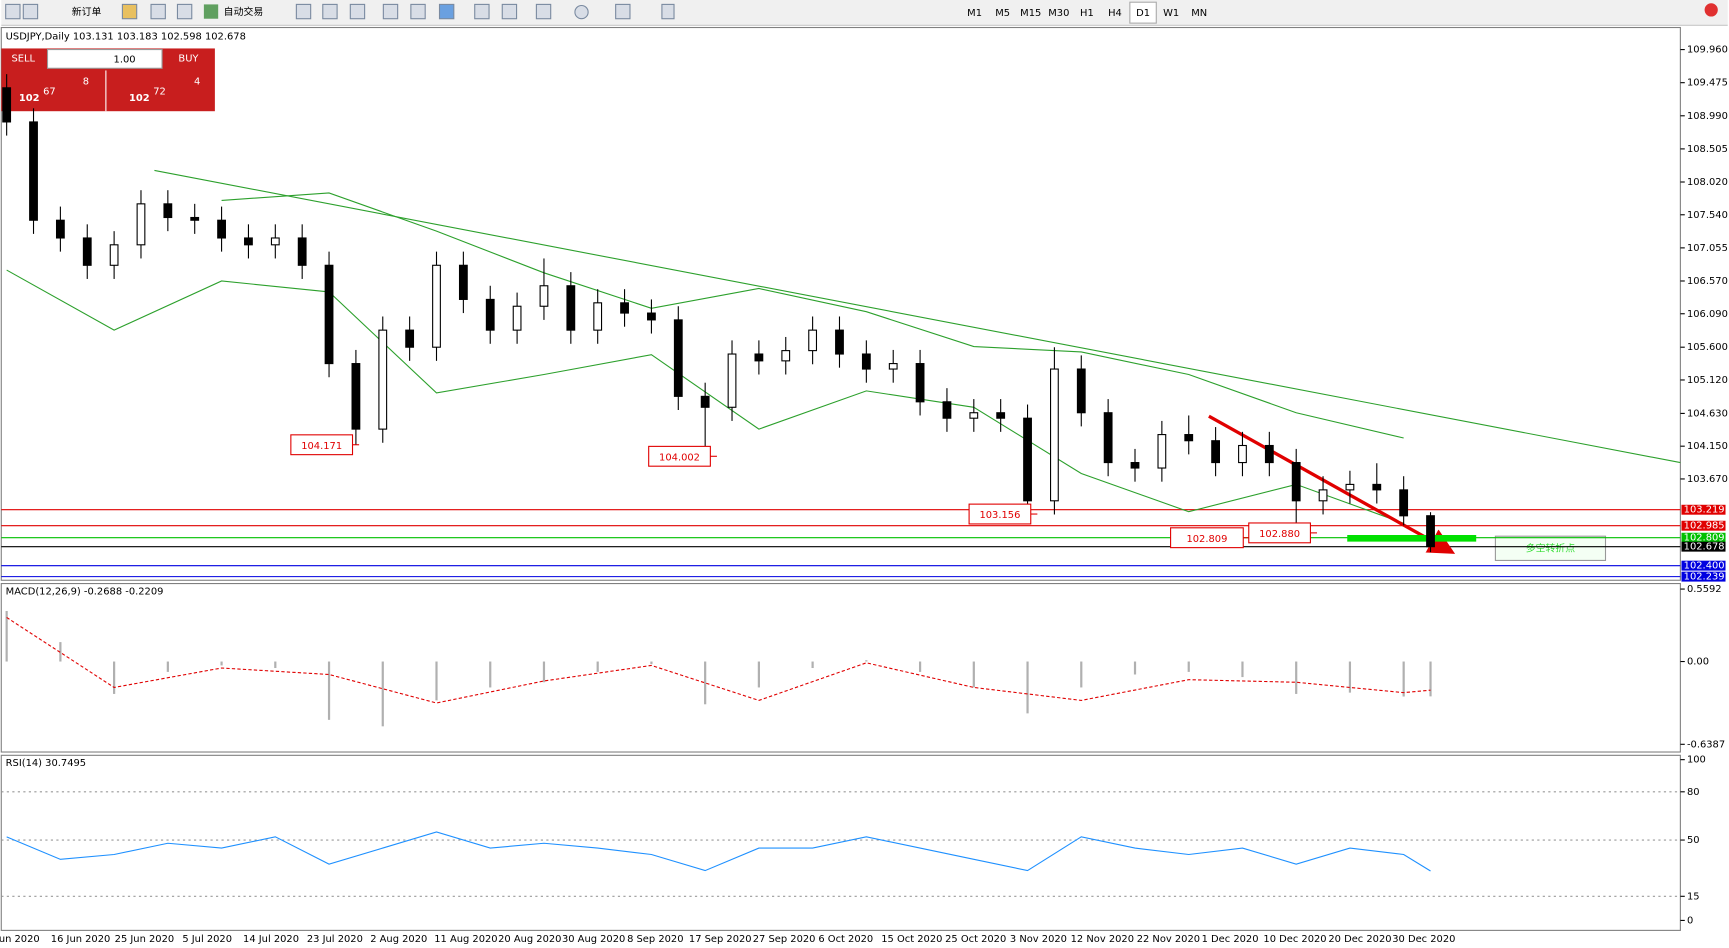 This screenshot has height=948, width=1729. What do you see at coordinates (1332, 484) in the screenshot?
I see `trend-line` at bounding box center [1332, 484].